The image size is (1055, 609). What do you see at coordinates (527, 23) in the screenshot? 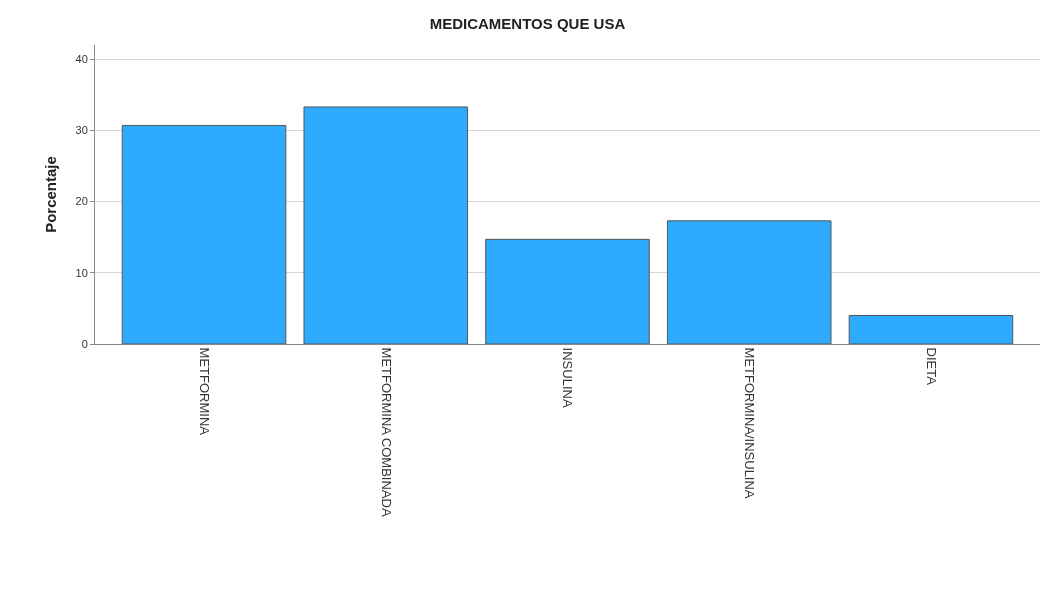
I see `chart-title: MEDICAMENTOS QUE USA` at bounding box center [527, 23].